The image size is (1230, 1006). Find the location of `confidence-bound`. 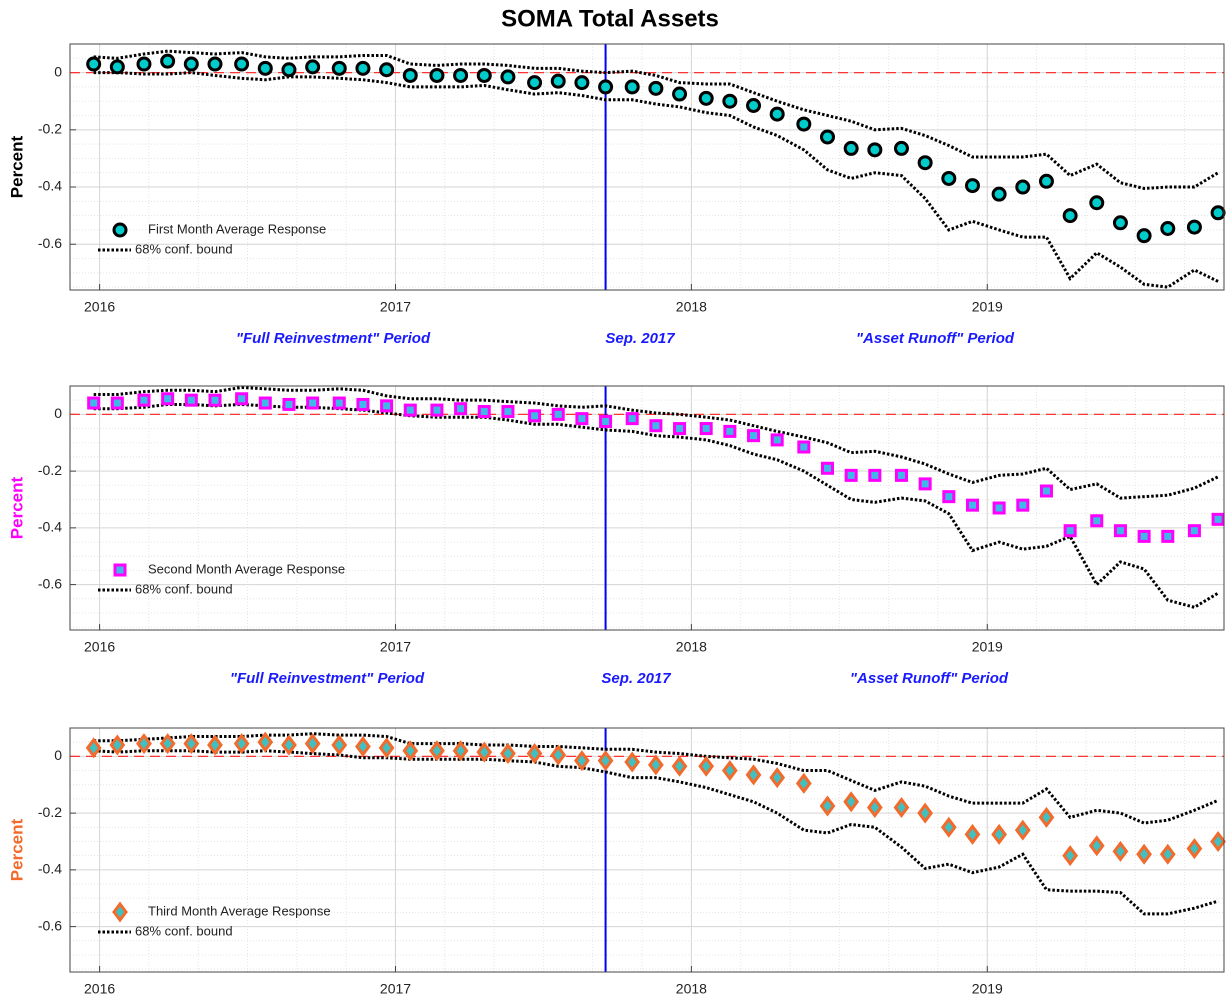

confidence-bound is located at coordinates (656, 442).